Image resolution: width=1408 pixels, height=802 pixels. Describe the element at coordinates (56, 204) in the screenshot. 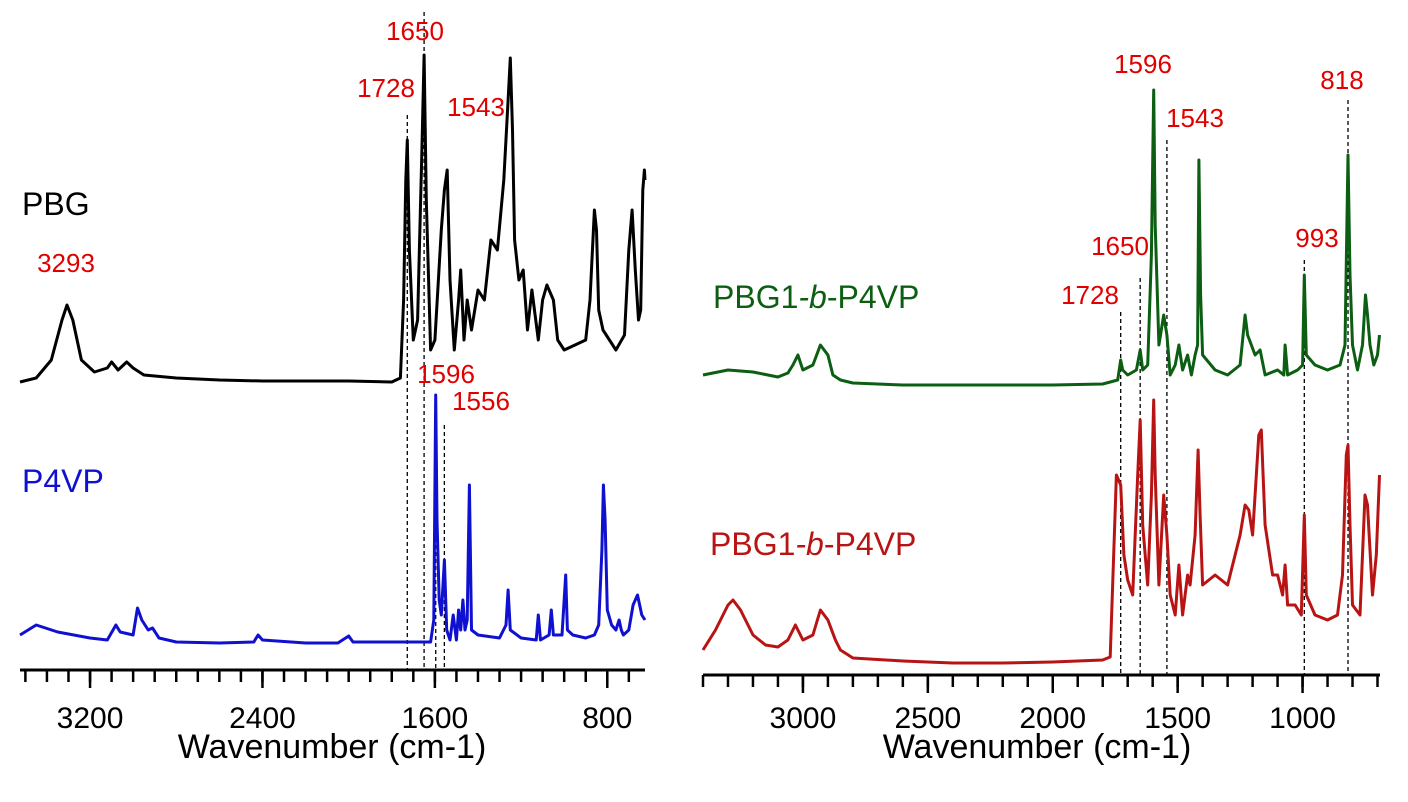

I see `series-label: PBG` at that location.